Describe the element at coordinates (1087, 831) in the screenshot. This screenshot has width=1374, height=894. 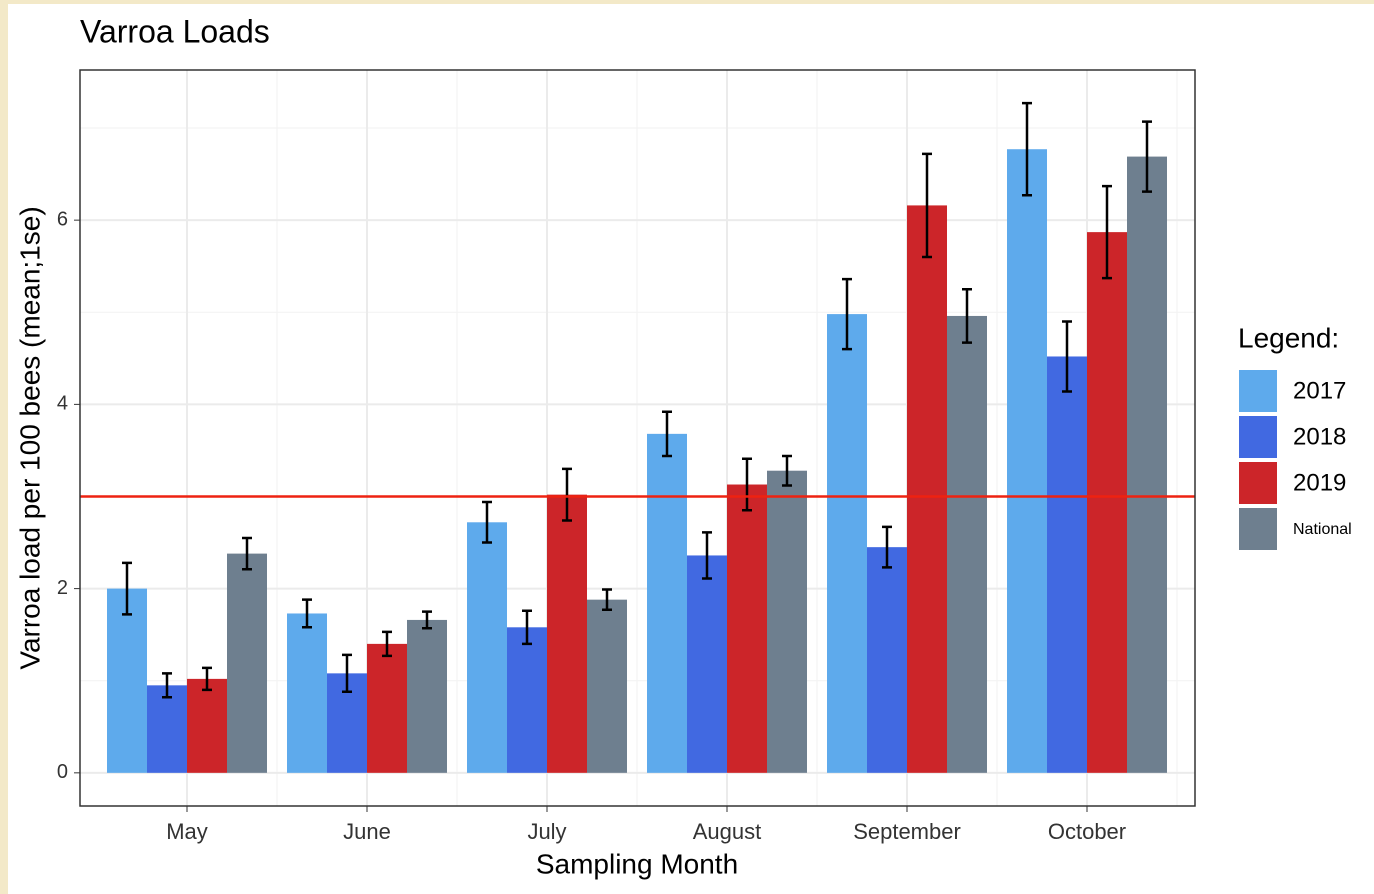
I see `x-tick-label: October` at that location.